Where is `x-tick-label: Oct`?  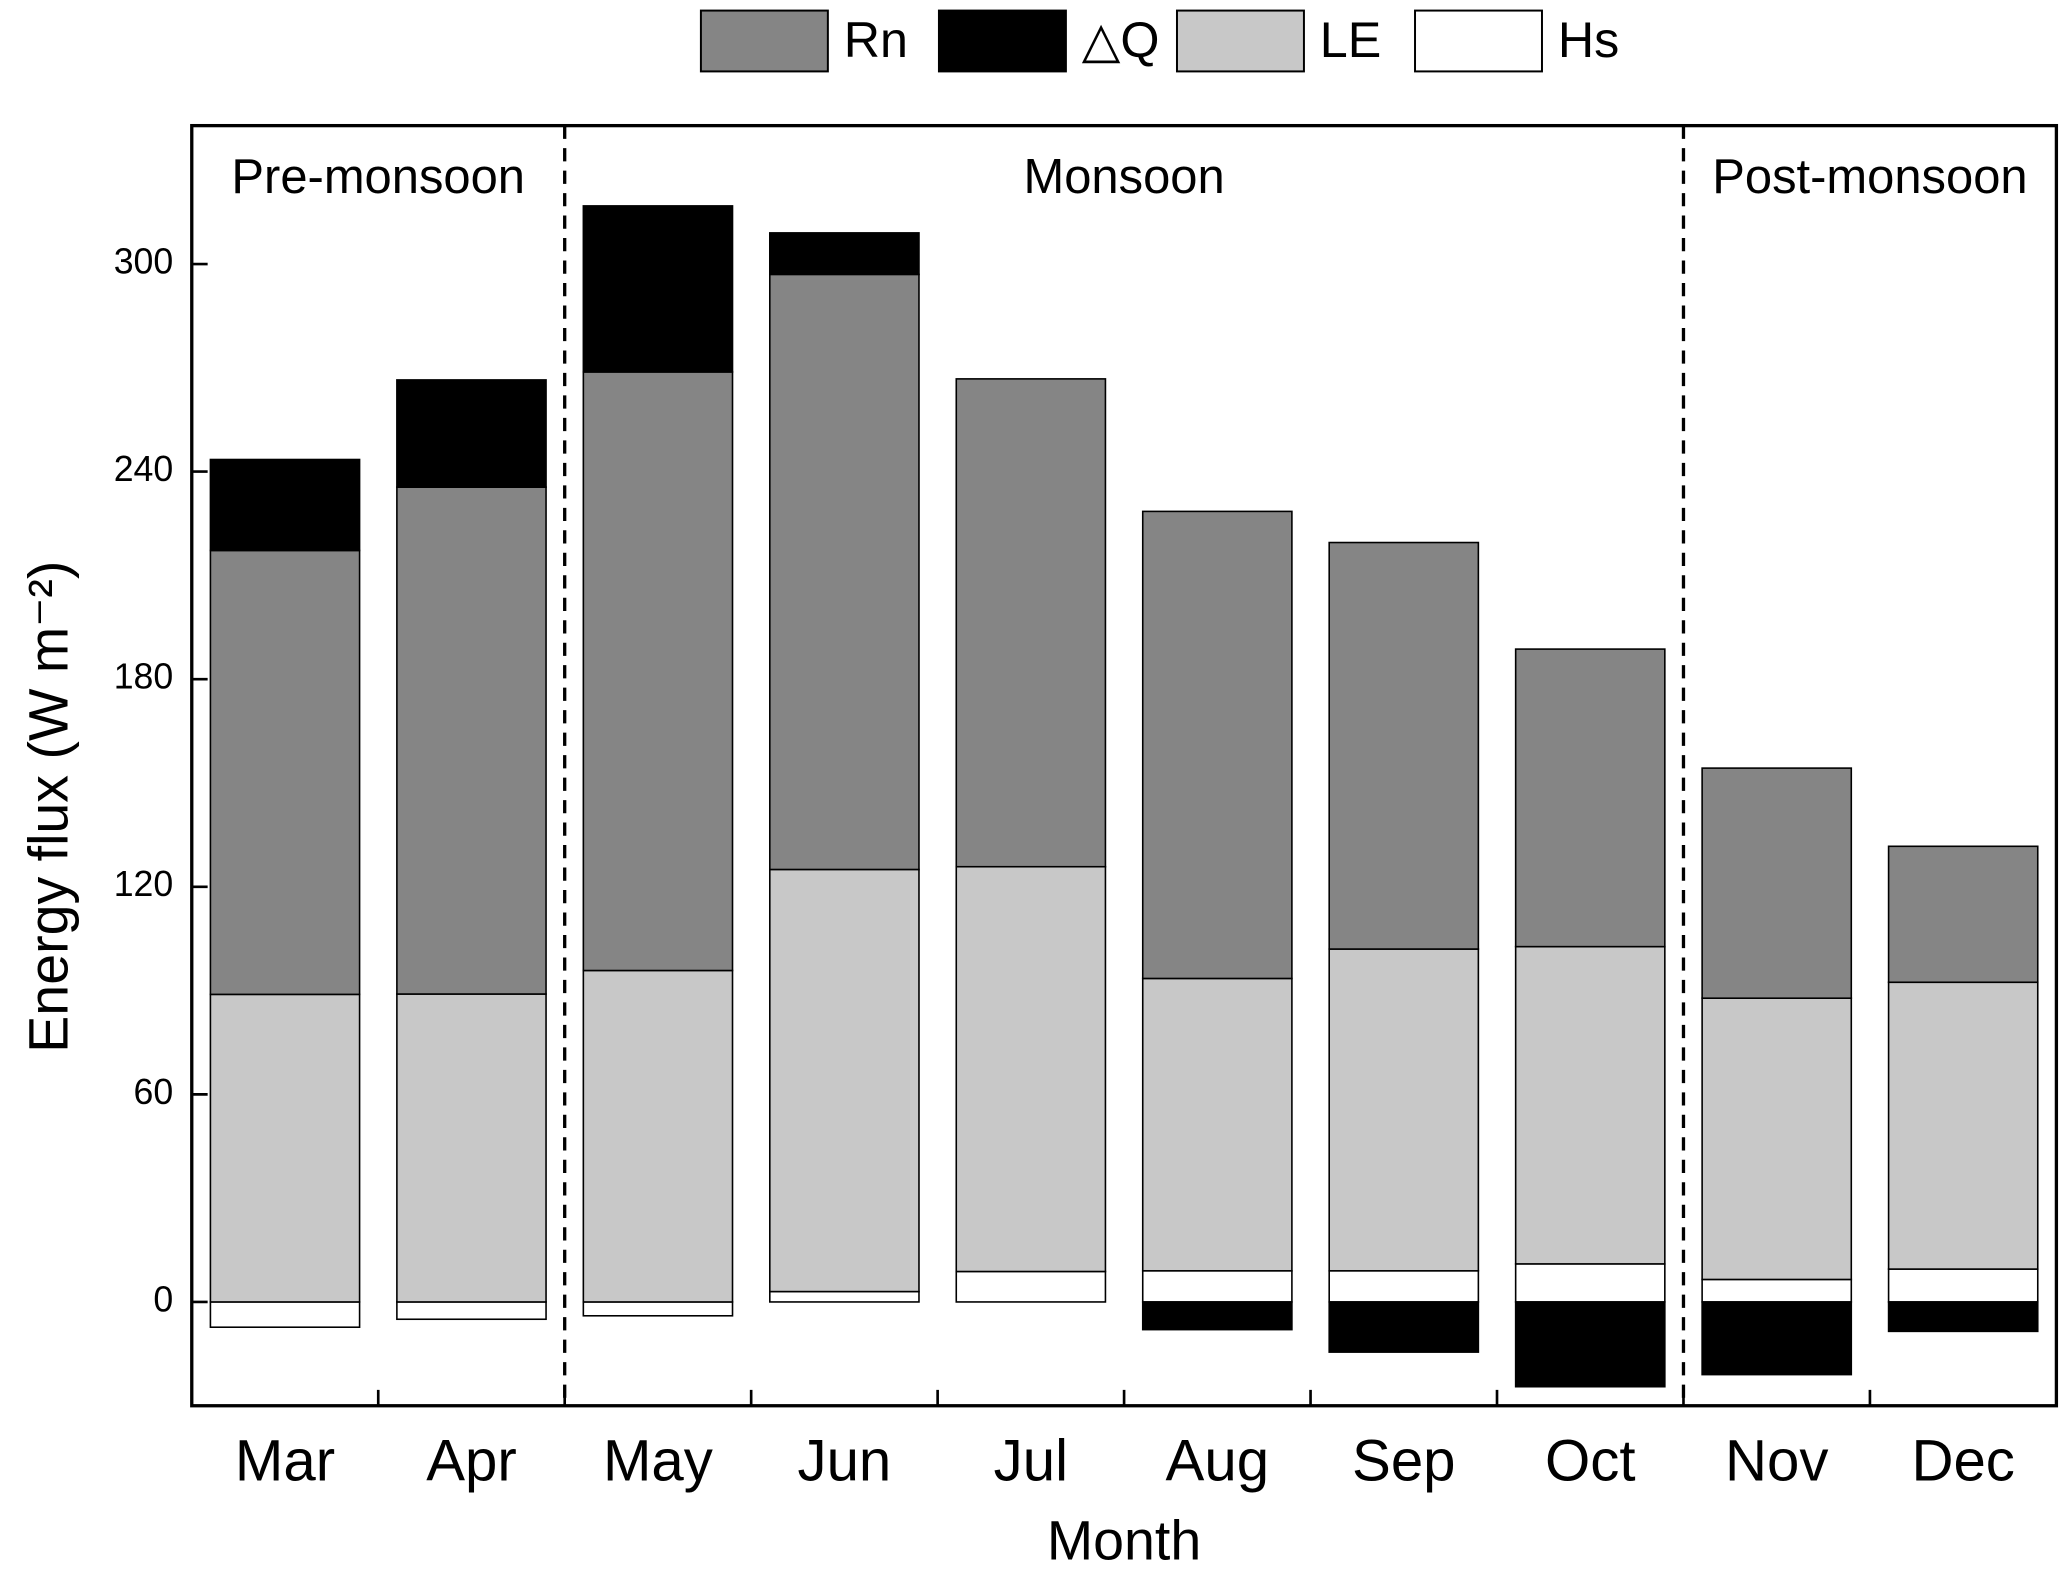 x-tick-label: Oct is located at coordinates (1590, 1461).